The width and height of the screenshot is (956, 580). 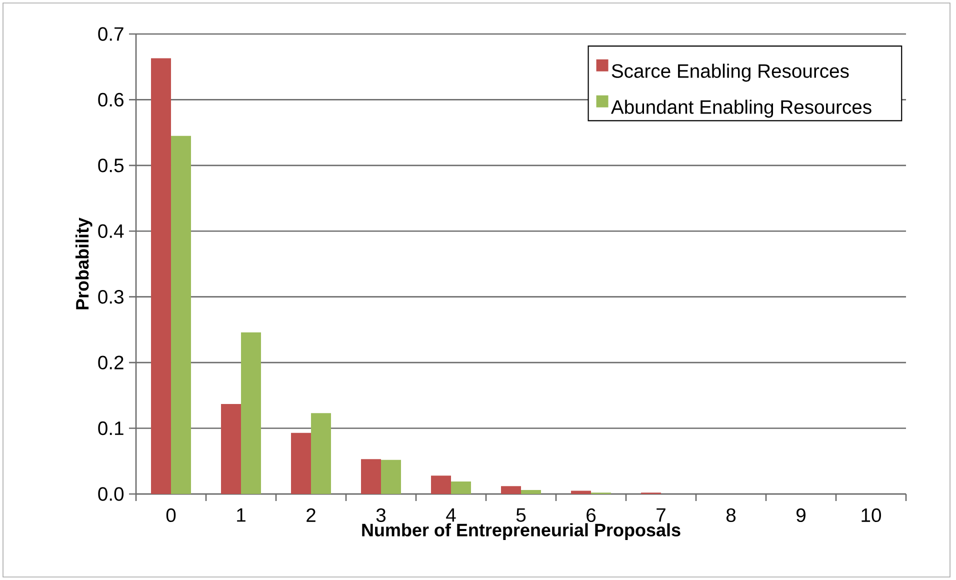 What do you see at coordinates (521, 531) in the screenshot?
I see `x-axis-title: Number of Entrepreneurial Proposals` at bounding box center [521, 531].